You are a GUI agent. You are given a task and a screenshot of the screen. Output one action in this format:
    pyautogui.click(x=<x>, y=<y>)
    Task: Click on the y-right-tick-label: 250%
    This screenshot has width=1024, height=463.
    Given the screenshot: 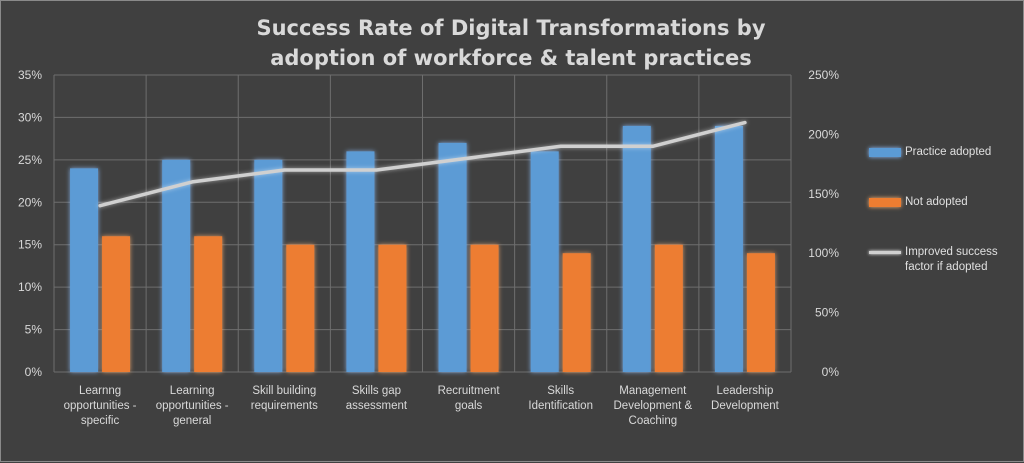 What is the action you would take?
    pyautogui.click(x=823, y=75)
    